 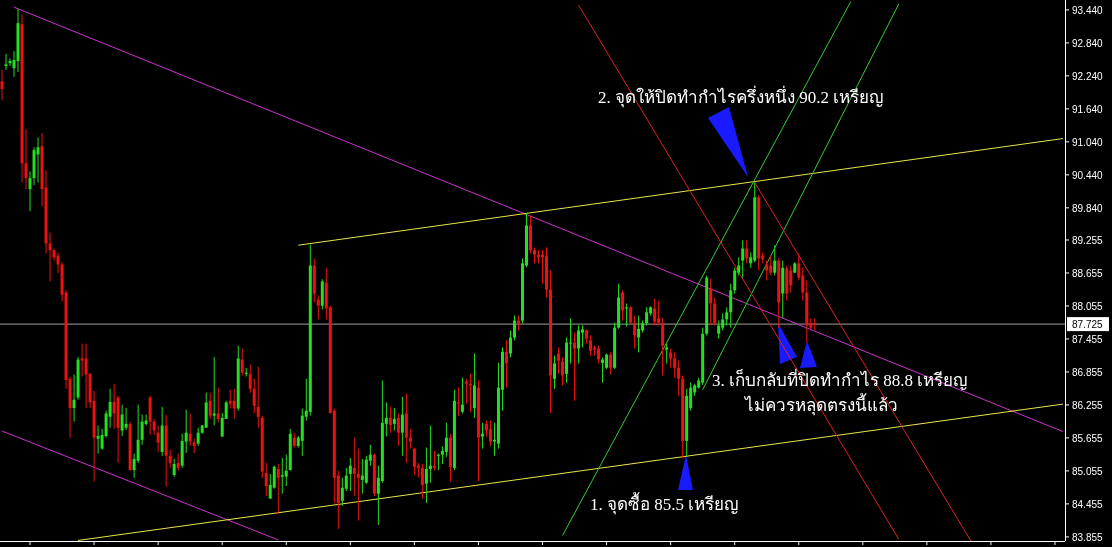 What do you see at coordinates (1087, 537) in the screenshot?
I see `y-tick-label: 83.855` at bounding box center [1087, 537].